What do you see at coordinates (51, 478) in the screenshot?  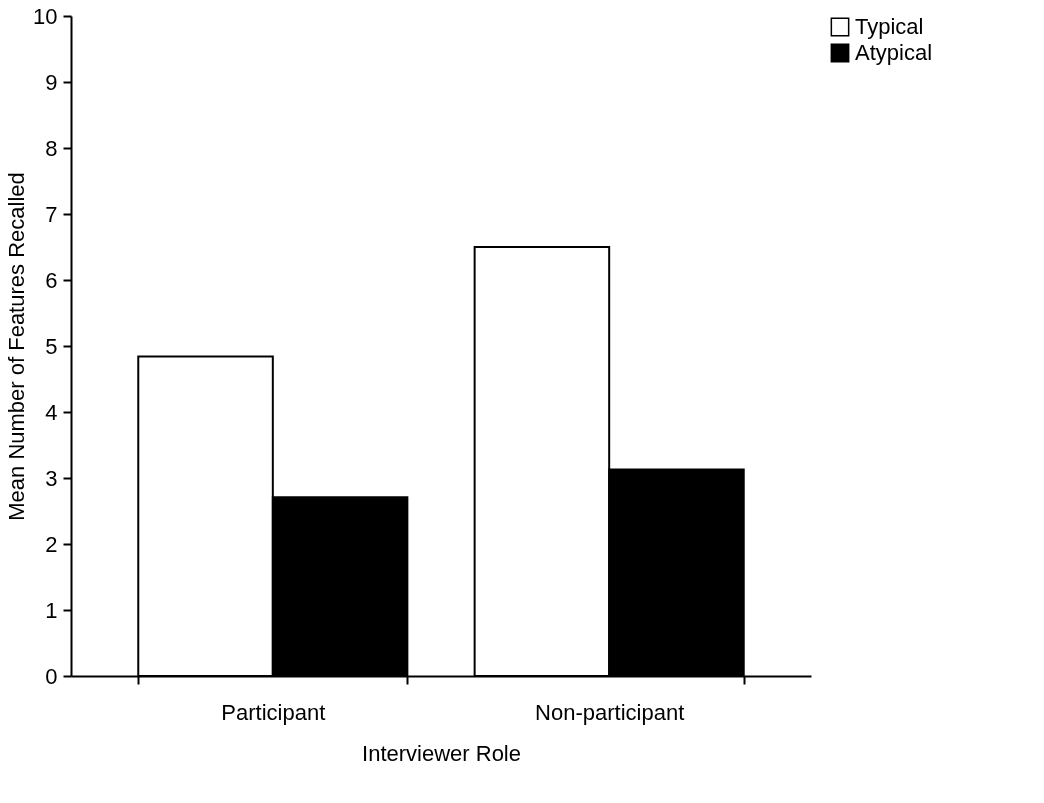 I see `y-tick-label: 3` at bounding box center [51, 478].